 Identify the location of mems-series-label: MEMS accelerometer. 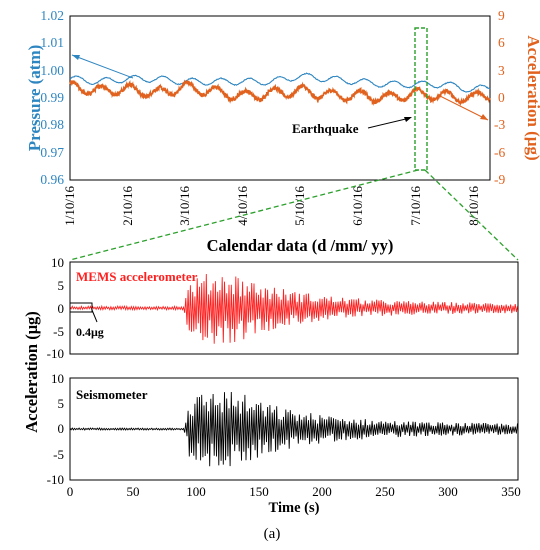
(137, 276).